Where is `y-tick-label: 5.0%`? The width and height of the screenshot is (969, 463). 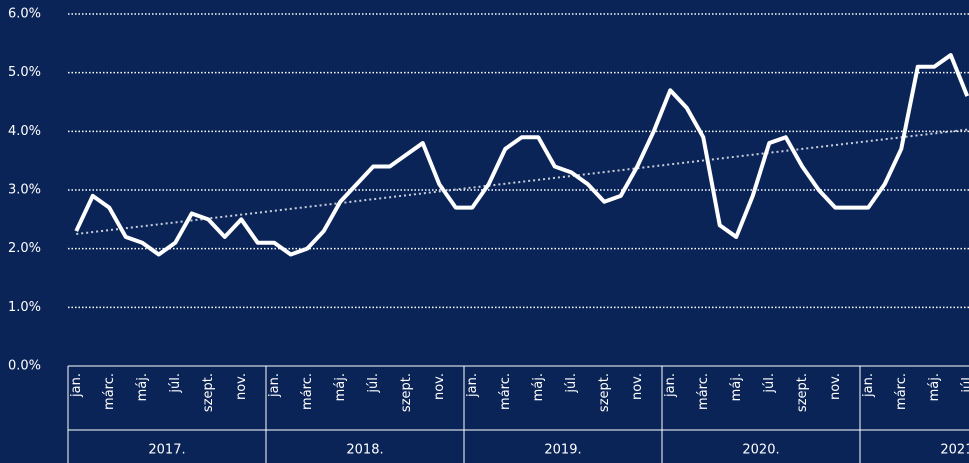 y-tick-label: 5.0% is located at coordinates (24, 72).